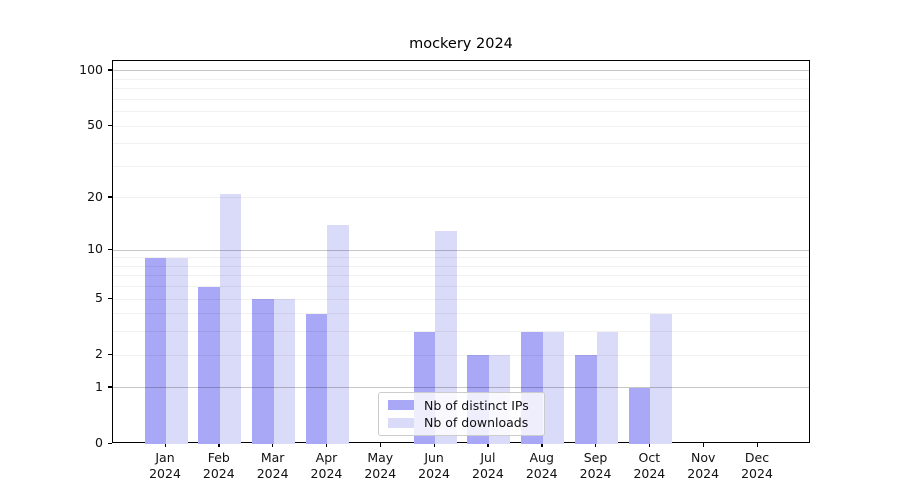  What do you see at coordinates (586, 399) in the screenshot?
I see `bar-distinct-ips-sep` at bounding box center [586, 399].